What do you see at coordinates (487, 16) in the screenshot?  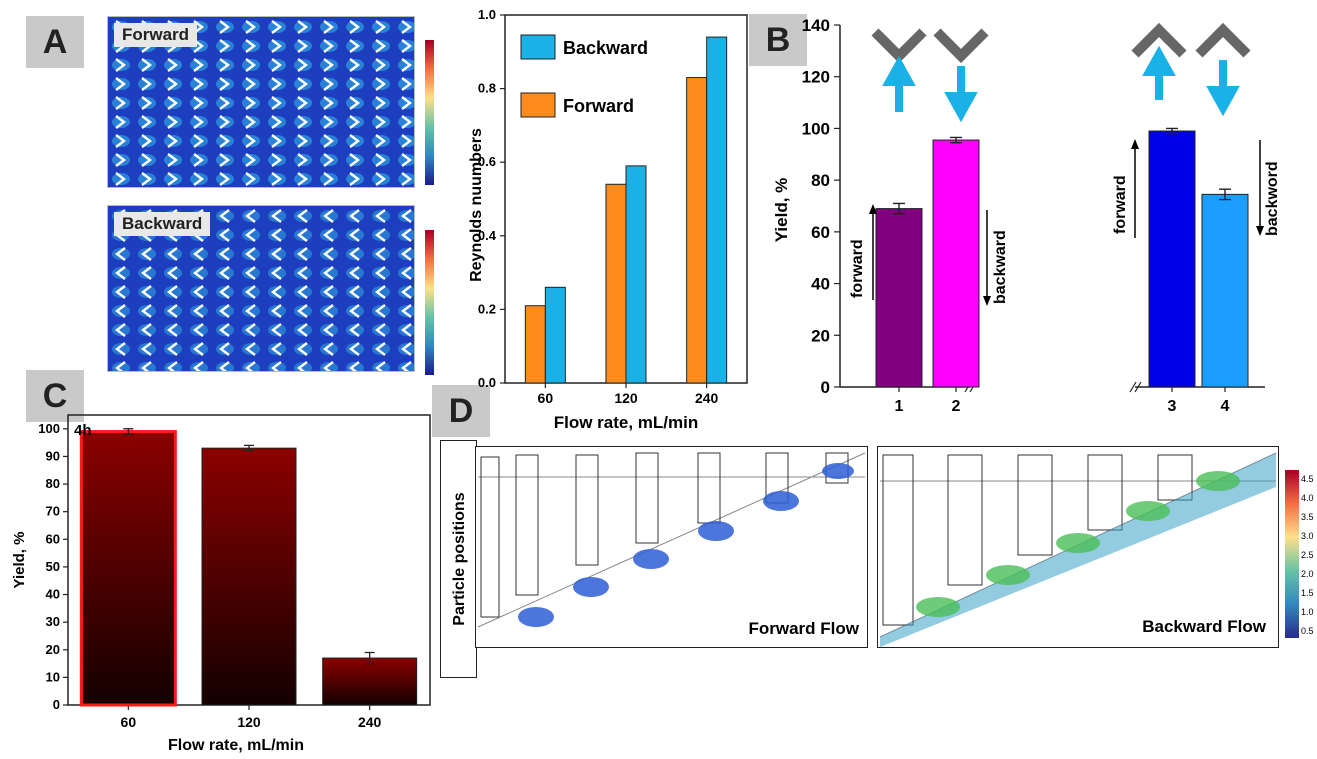 I see `y-tick-label: 1.0` at bounding box center [487, 16].